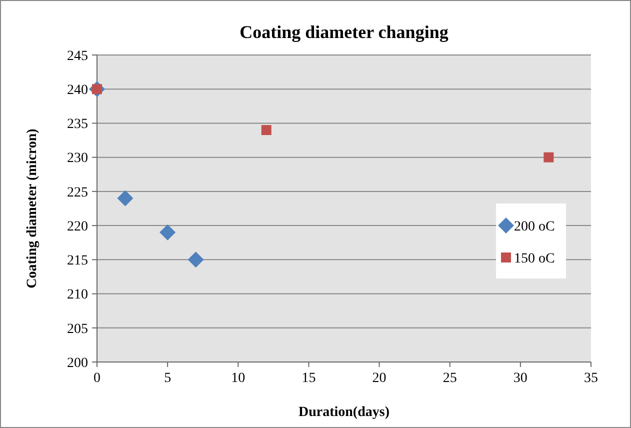  Describe the element at coordinates (77, 90) in the screenshot. I see `y-tick-label: 240` at that location.